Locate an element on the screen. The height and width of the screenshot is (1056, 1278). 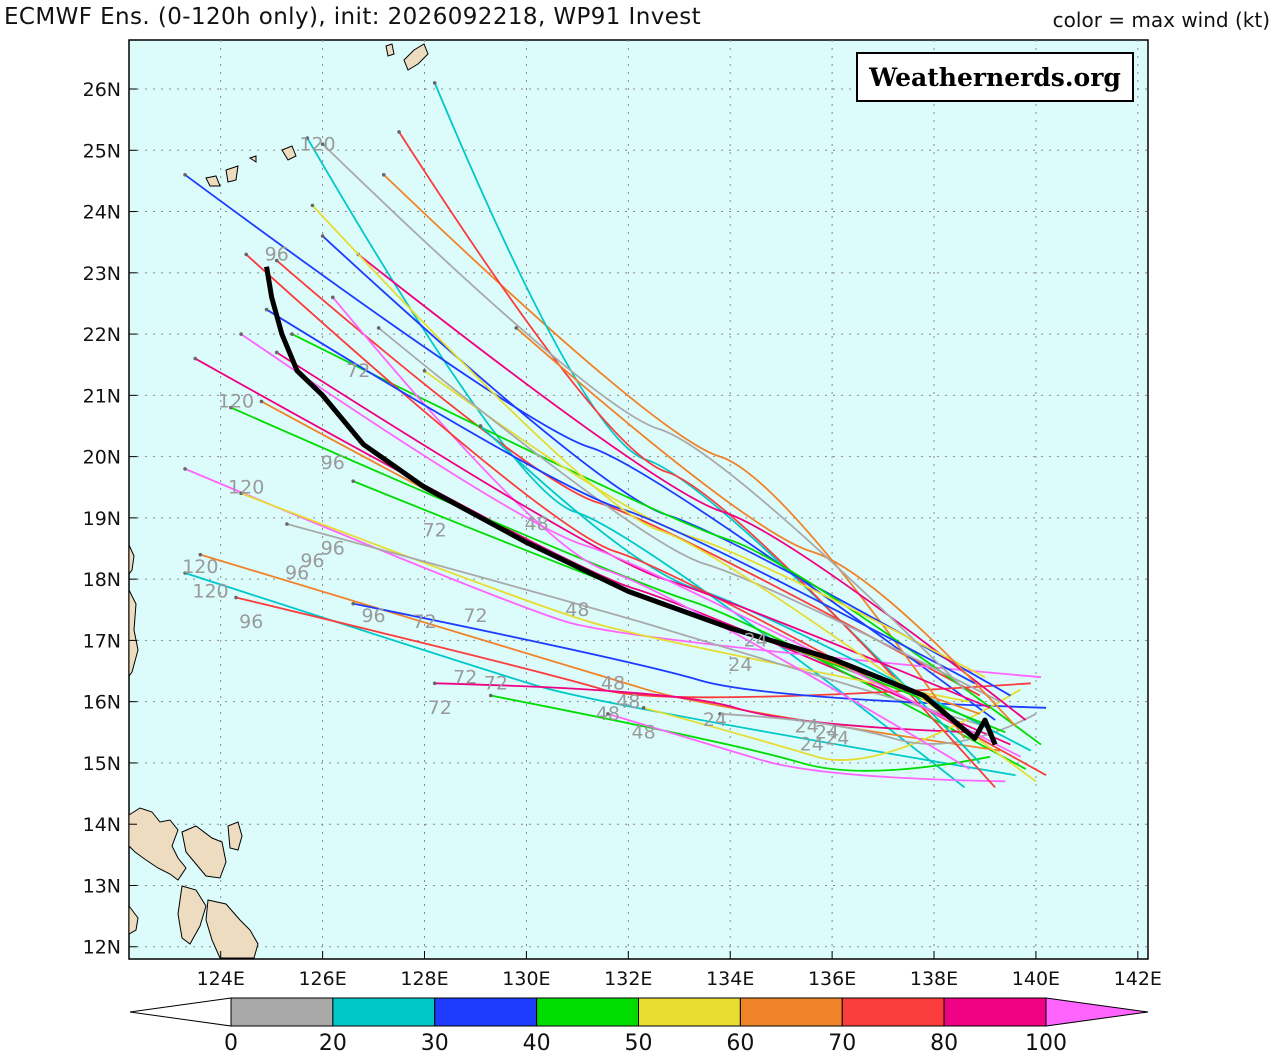
philippines-west-coast is located at coordinates (133, 919).